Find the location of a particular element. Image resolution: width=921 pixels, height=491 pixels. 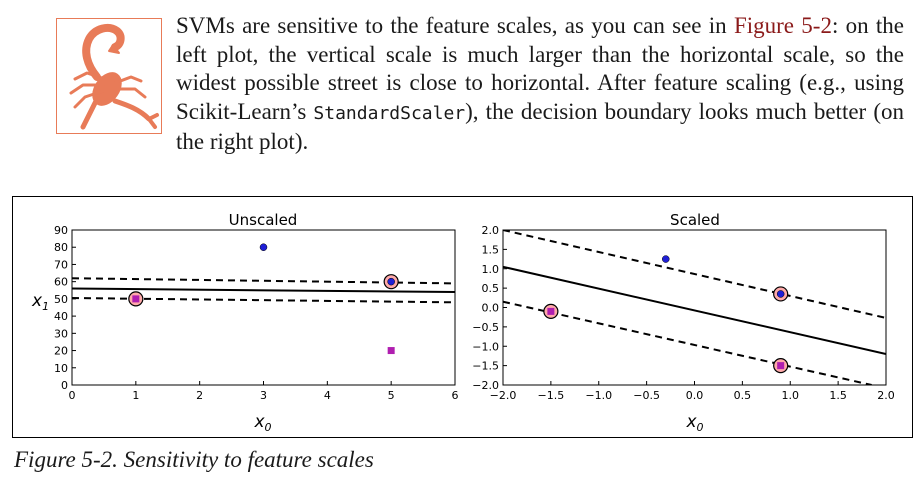

y-tick-label: −1.0 is located at coordinates (485, 346).